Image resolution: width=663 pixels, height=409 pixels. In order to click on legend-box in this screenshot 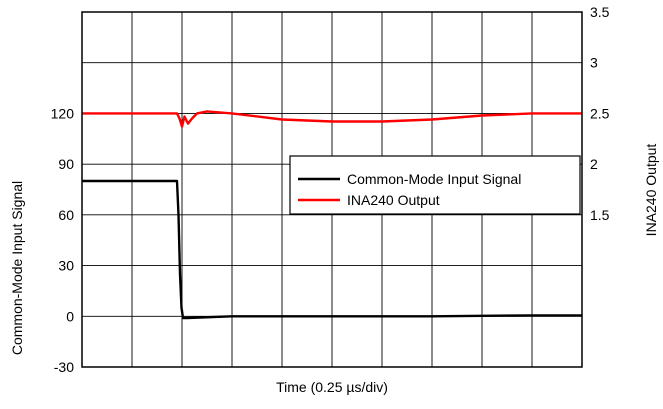, I will do `click(435, 185)`.